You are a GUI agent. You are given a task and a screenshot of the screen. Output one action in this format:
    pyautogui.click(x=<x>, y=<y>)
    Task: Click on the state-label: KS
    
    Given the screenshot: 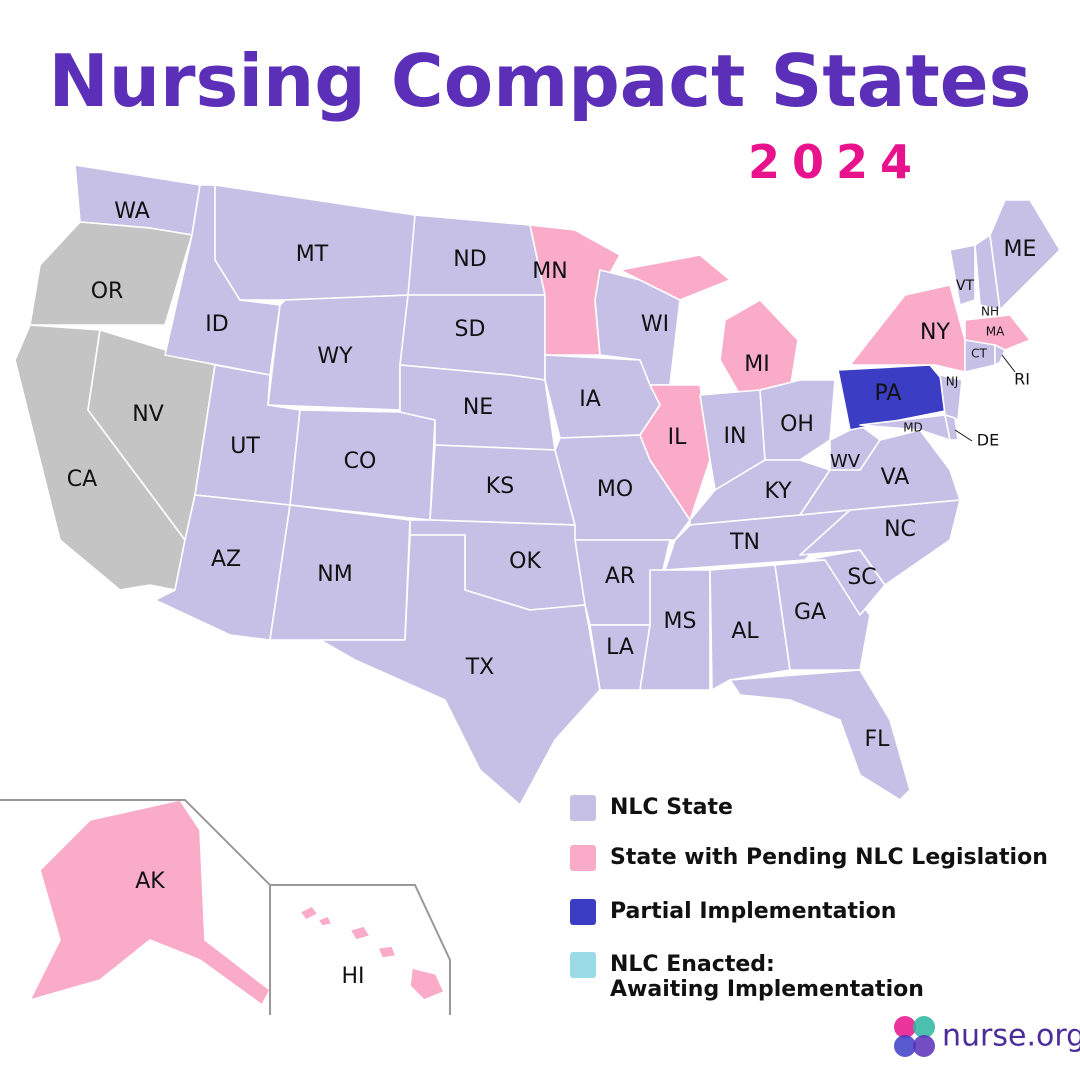 What is the action you would take?
    pyautogui.click(x=500, y=486)
    